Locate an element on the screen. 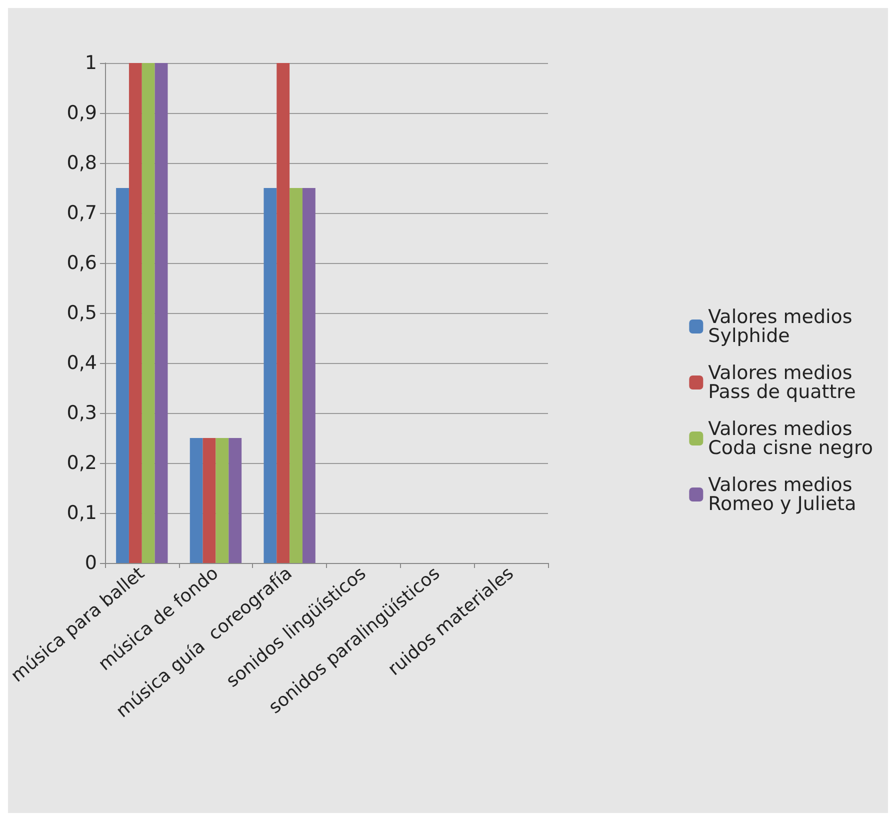  legend-label: Valores medios Romeo y Julieta is located at coordinates (783, 494).